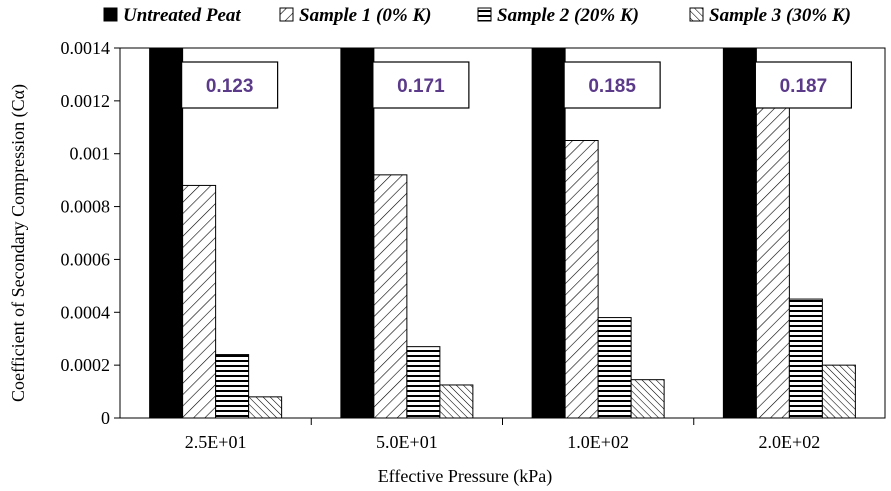  I want to click on x-tick-label: 1.0E+02, so click(598, 442).